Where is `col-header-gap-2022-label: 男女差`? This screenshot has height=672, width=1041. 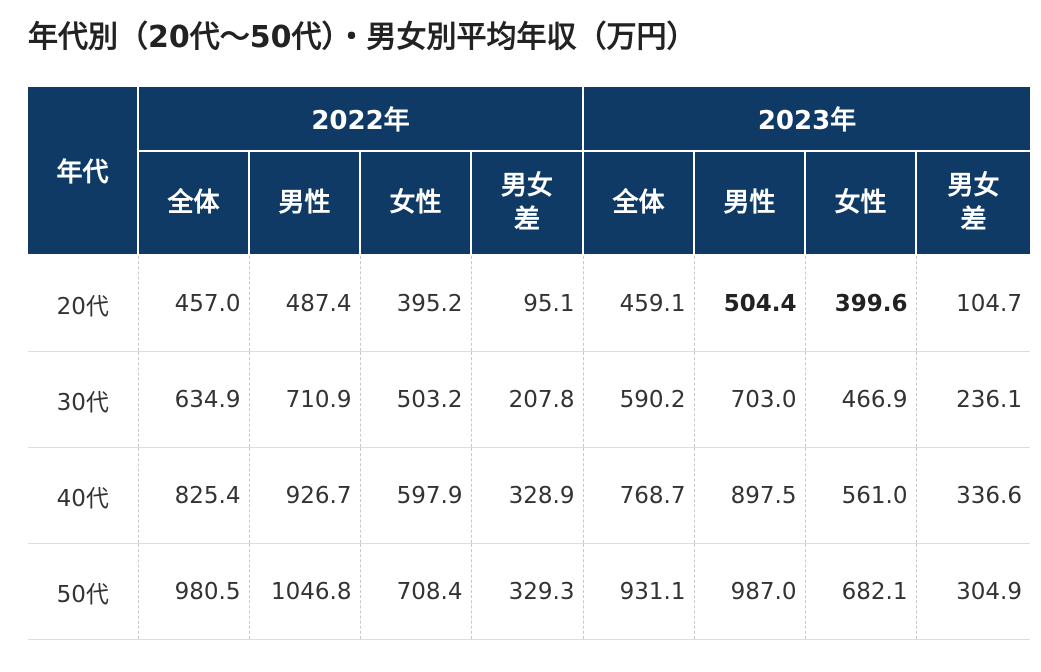 col-header-gap-2022-label: 男女差 is located at coordinates (526, 203).